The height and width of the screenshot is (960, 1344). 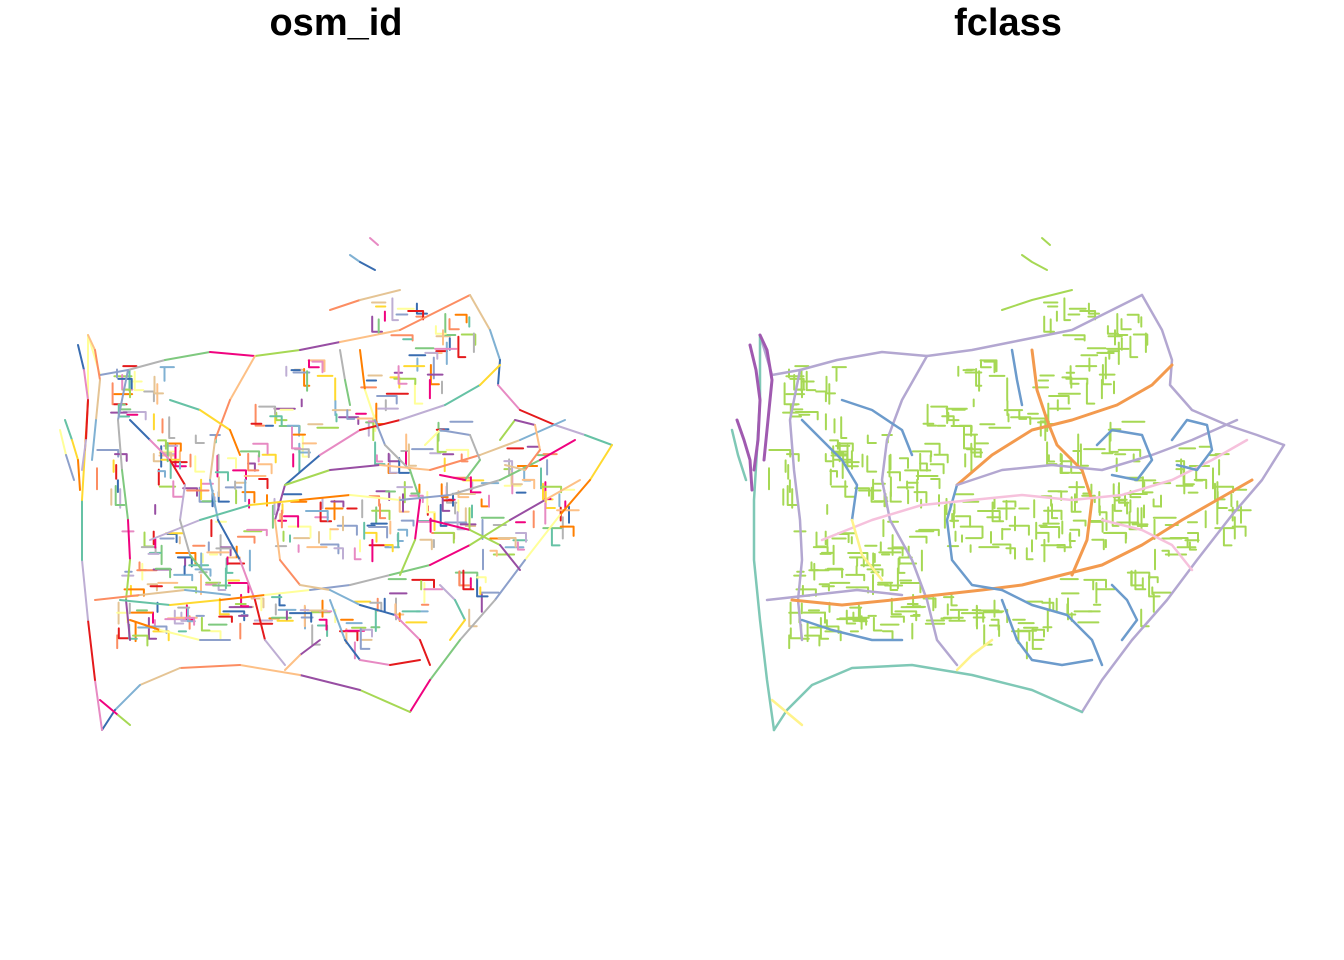 What do you see at coordinates (1008, 23) in the screenshot?
I see `panel-title-fclass: fclass` at bounding box center [1008, 23].